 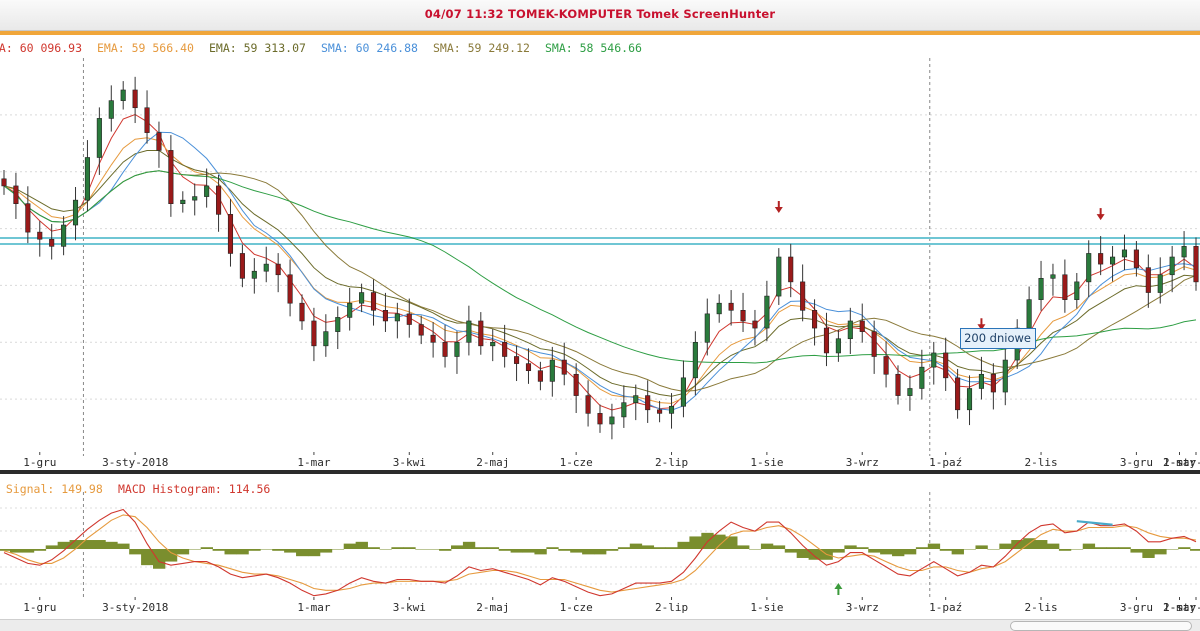 What do you see at coordinates (600, 472) in the screenshot?
I see `panel-divider` at bounding box center [600, 472].